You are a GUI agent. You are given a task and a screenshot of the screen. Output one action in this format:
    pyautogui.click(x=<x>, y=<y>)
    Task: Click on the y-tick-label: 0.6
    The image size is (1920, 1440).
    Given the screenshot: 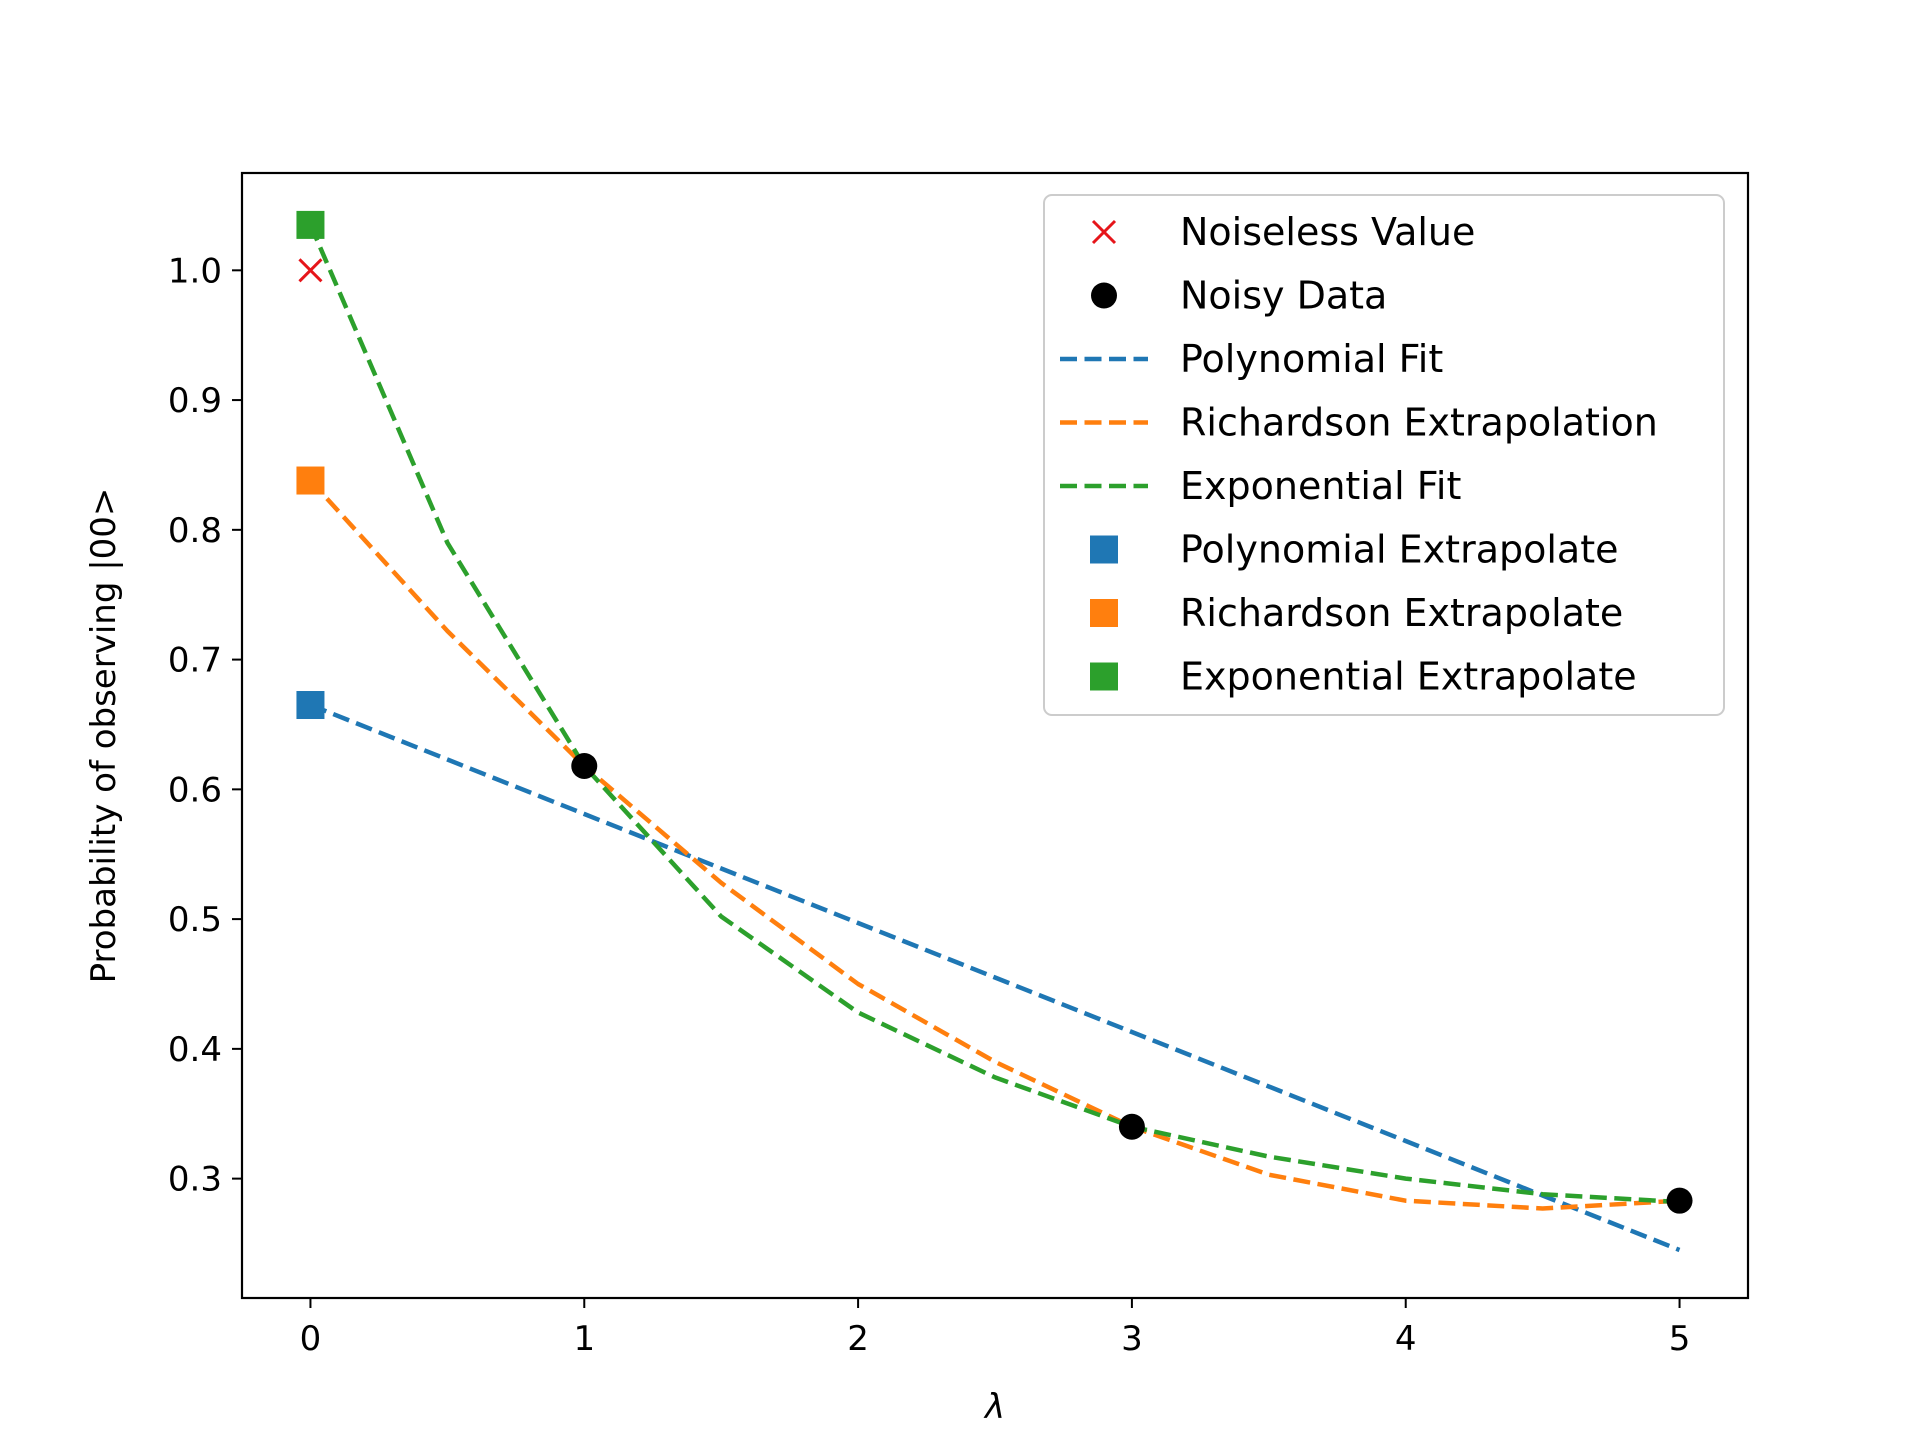 What is the action you would take?
    pyautogui.click(x=195, y=790)
    